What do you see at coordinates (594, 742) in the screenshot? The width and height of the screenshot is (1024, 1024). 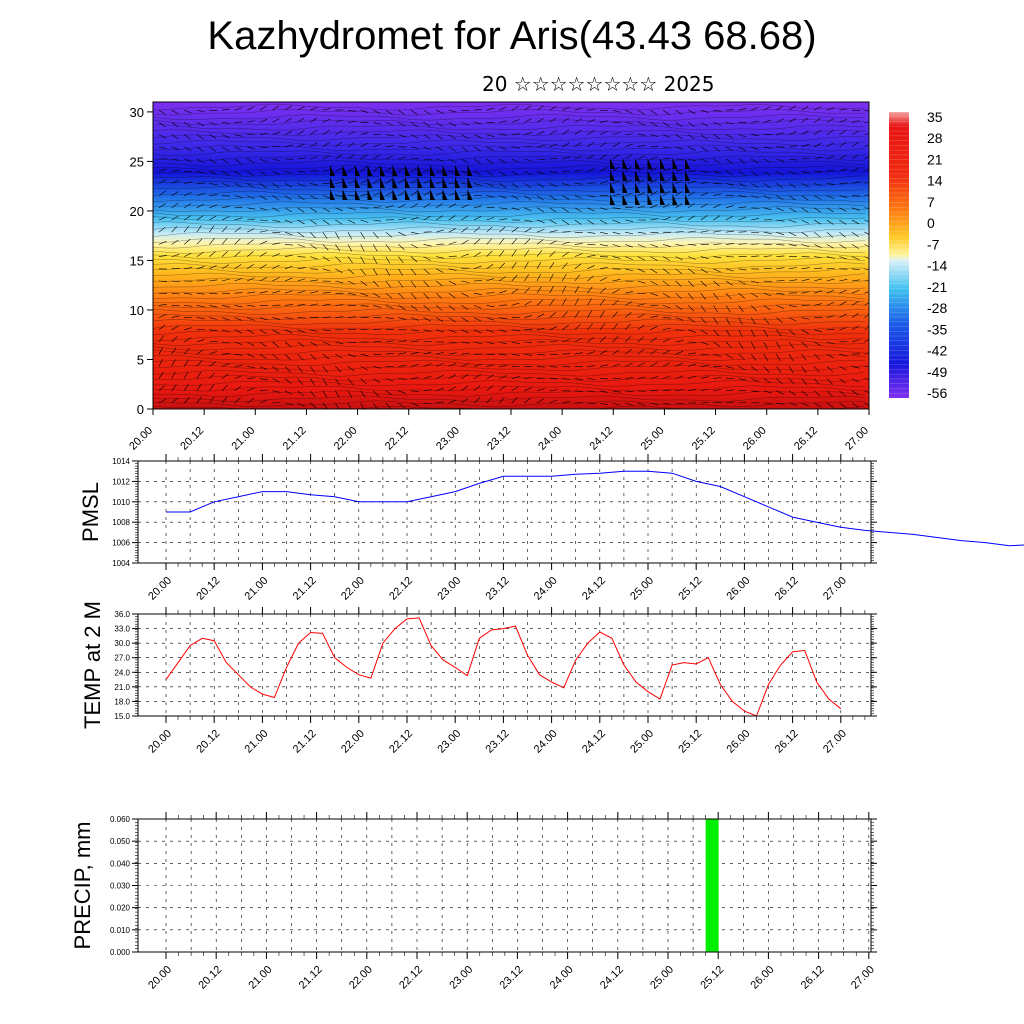 I see `x-tick-label: 24.12` at bounding box center [594, 742].